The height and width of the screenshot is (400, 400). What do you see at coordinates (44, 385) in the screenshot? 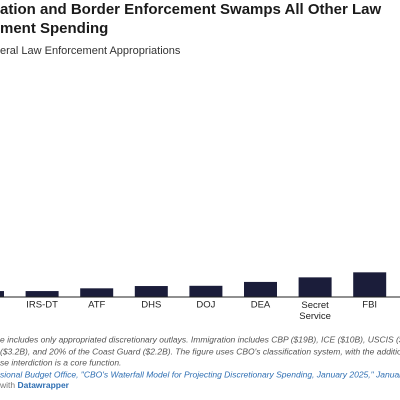
I see `credit-link: Datawrapper` at bounding box center [44, 385].